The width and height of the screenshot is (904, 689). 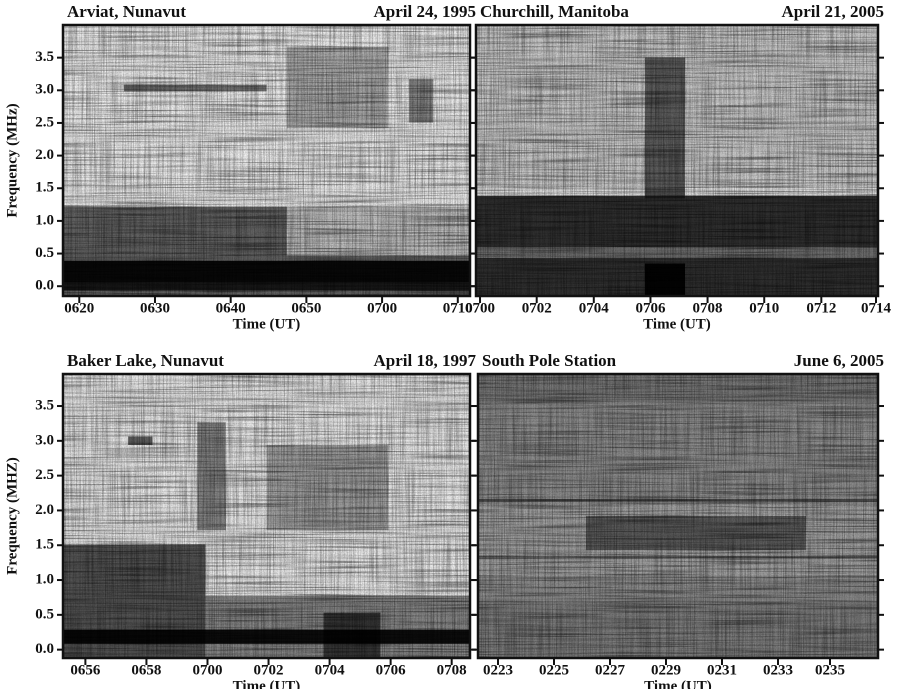 I want to click on x-tick-label: 0620, so click(x=79, y=308).